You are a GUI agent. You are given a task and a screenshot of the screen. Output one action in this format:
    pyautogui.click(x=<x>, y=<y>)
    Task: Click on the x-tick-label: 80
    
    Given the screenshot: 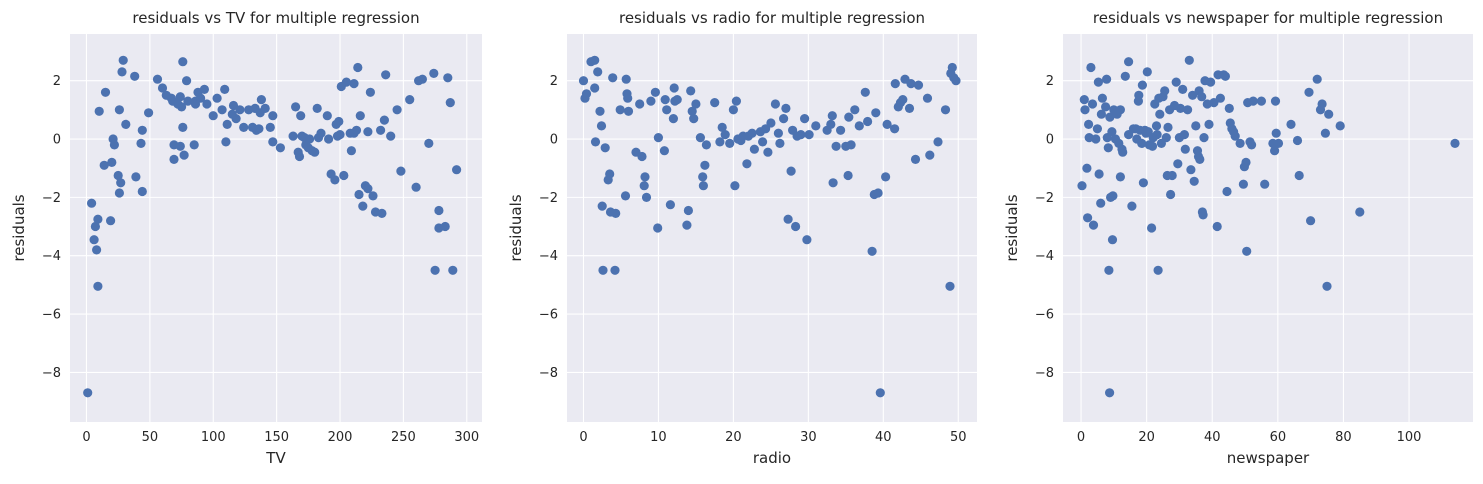 What is the action you would take?
    pyautogui.click(x=1343, y=437)
    